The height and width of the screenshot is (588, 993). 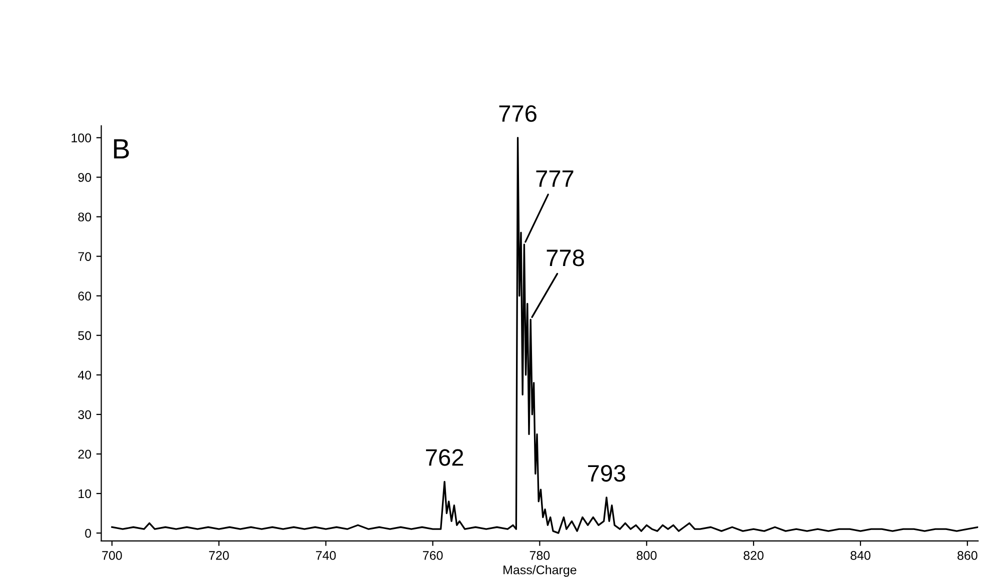 What do you see at coordinates (85, 493) in the screenshot?
I see `y-tick-label: 10` at bounding box center [85, 493].